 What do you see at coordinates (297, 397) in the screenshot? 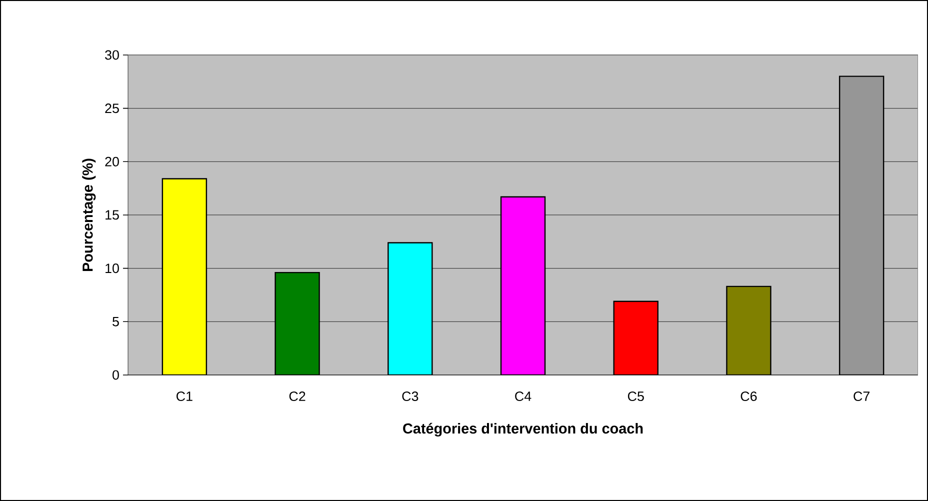
I see `x-tick-label: C2` at bounding box center [297, 397].